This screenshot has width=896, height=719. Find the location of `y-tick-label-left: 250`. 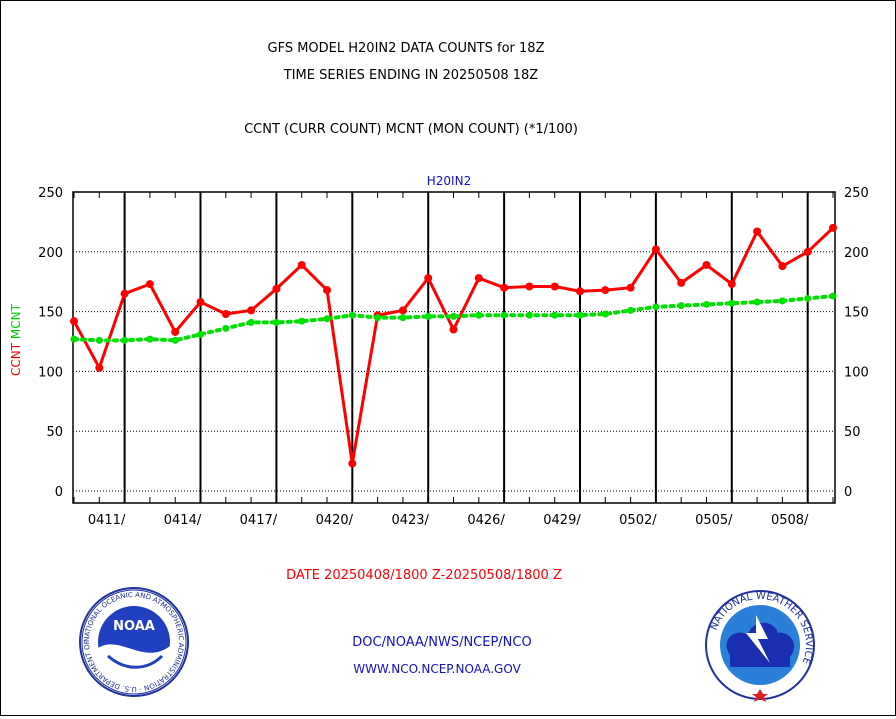

y-tick-label-left: 250 is located at coordinates (50, 193).